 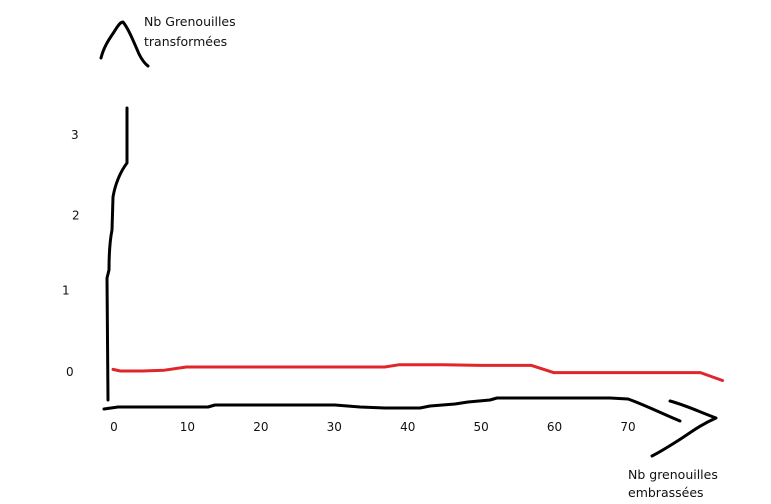 I want to click on y-tick-label: 3, so click(x=75, y=135).